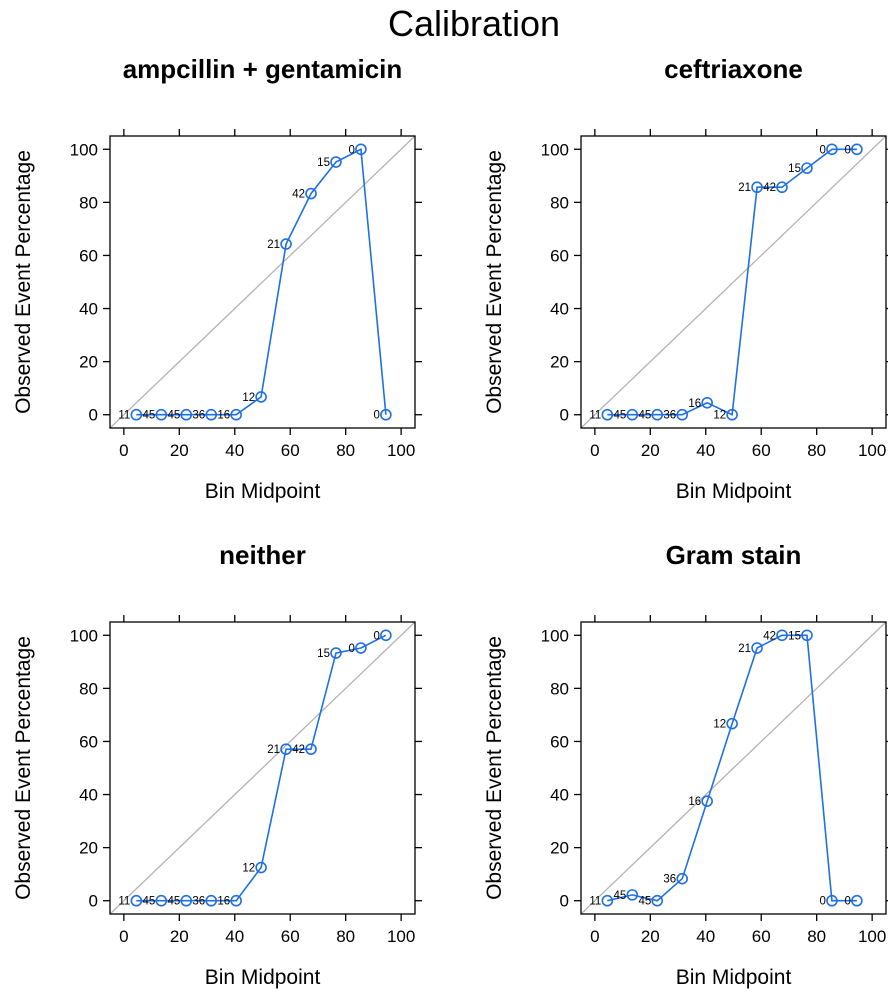  I want to click on point-count-label: 11, so click(595, 416).